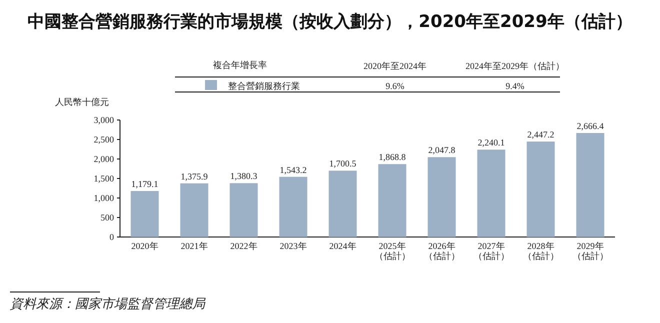 The image size is (660, 323). What do you see at coordinates (540, 135) in the screenshot?
I see `data-label: 2,447.2` at bounding box center [540, 135].